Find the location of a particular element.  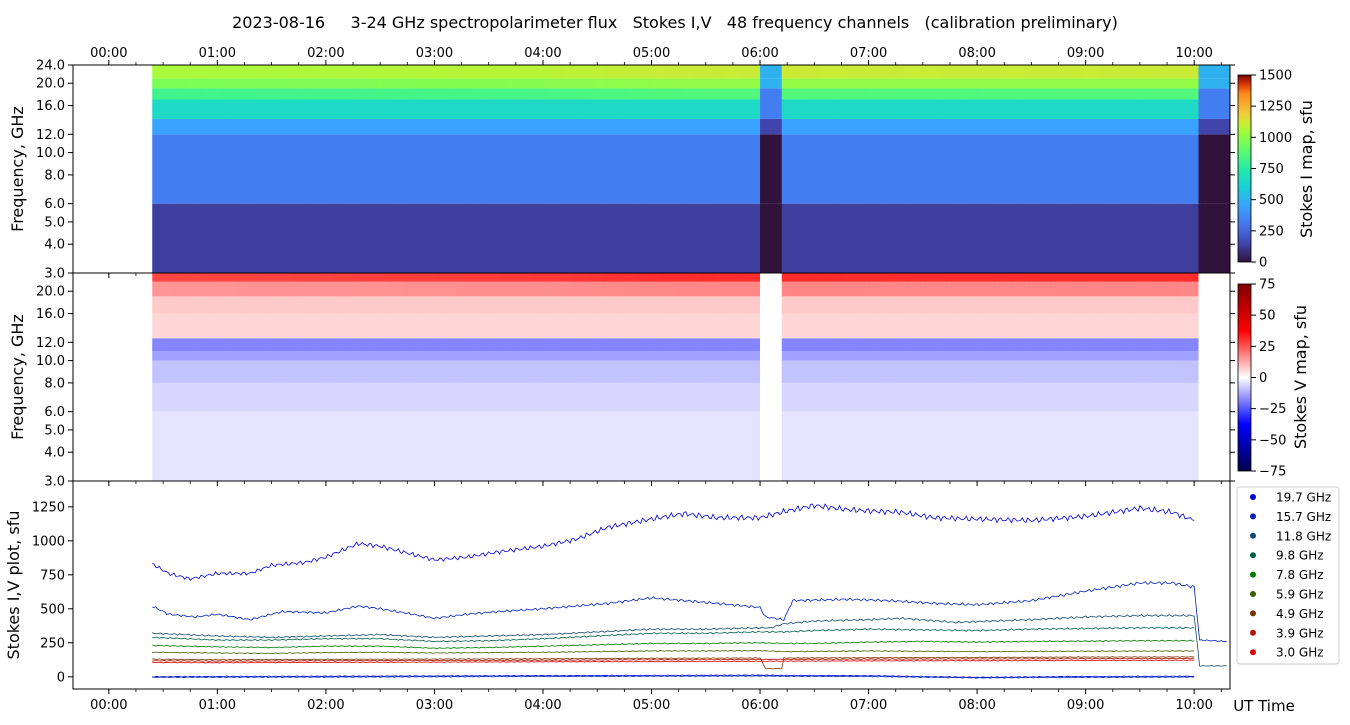

series-line is located at coordinates (673, 677).